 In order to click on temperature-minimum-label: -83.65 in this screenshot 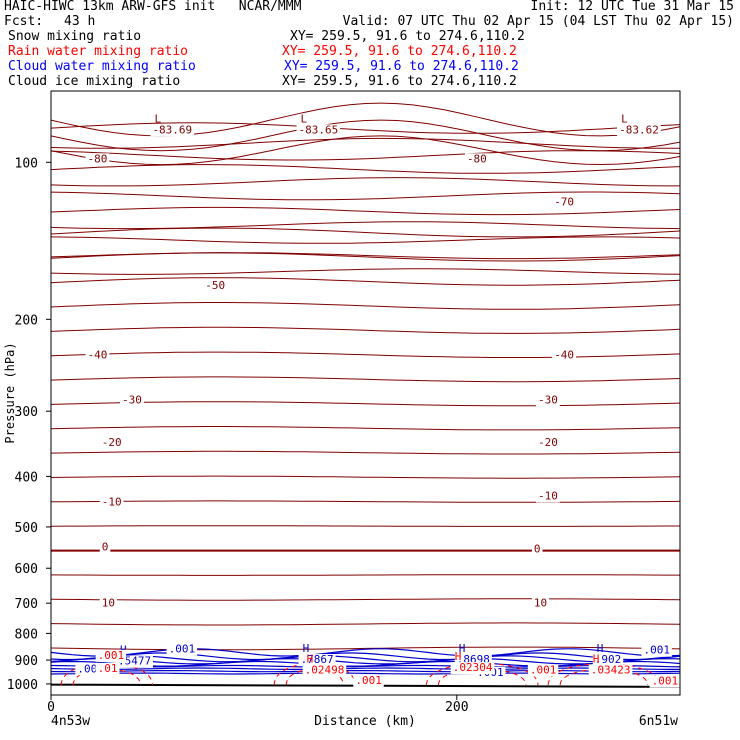, I will do `click(319, 129)`.